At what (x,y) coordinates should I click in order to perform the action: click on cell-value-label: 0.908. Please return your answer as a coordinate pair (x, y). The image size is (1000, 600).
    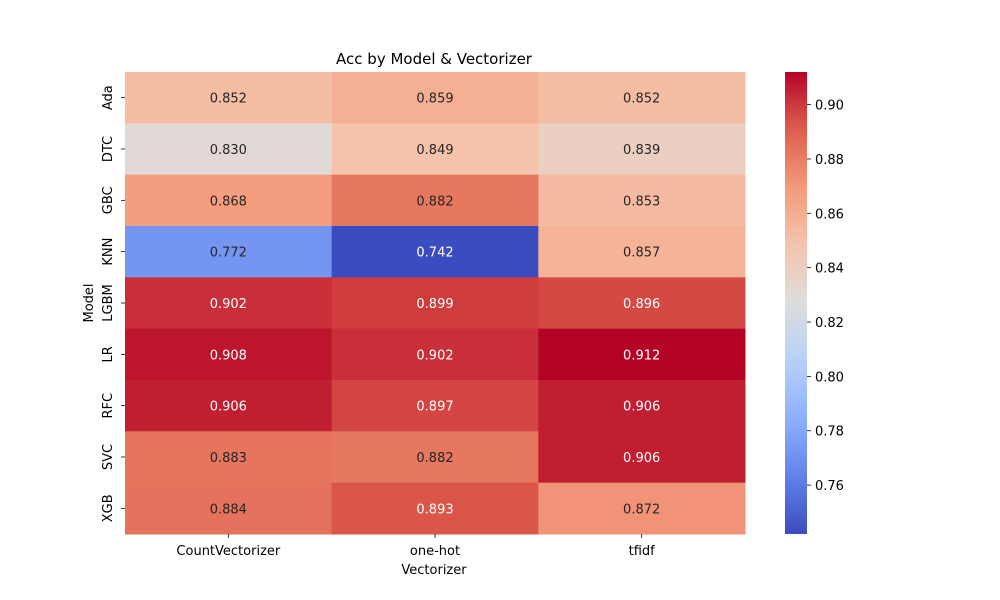
    Looking at the image, I should click on (228, 355).